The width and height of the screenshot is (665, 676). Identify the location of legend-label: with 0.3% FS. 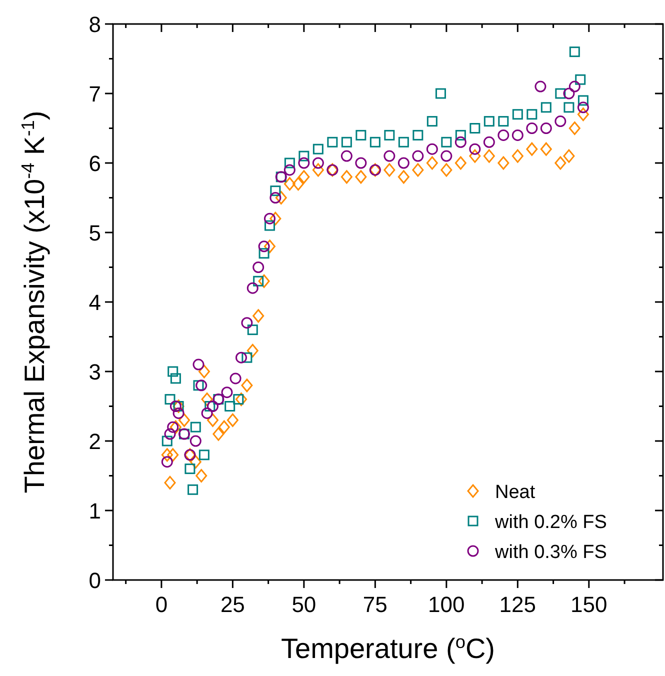
(550, 552).